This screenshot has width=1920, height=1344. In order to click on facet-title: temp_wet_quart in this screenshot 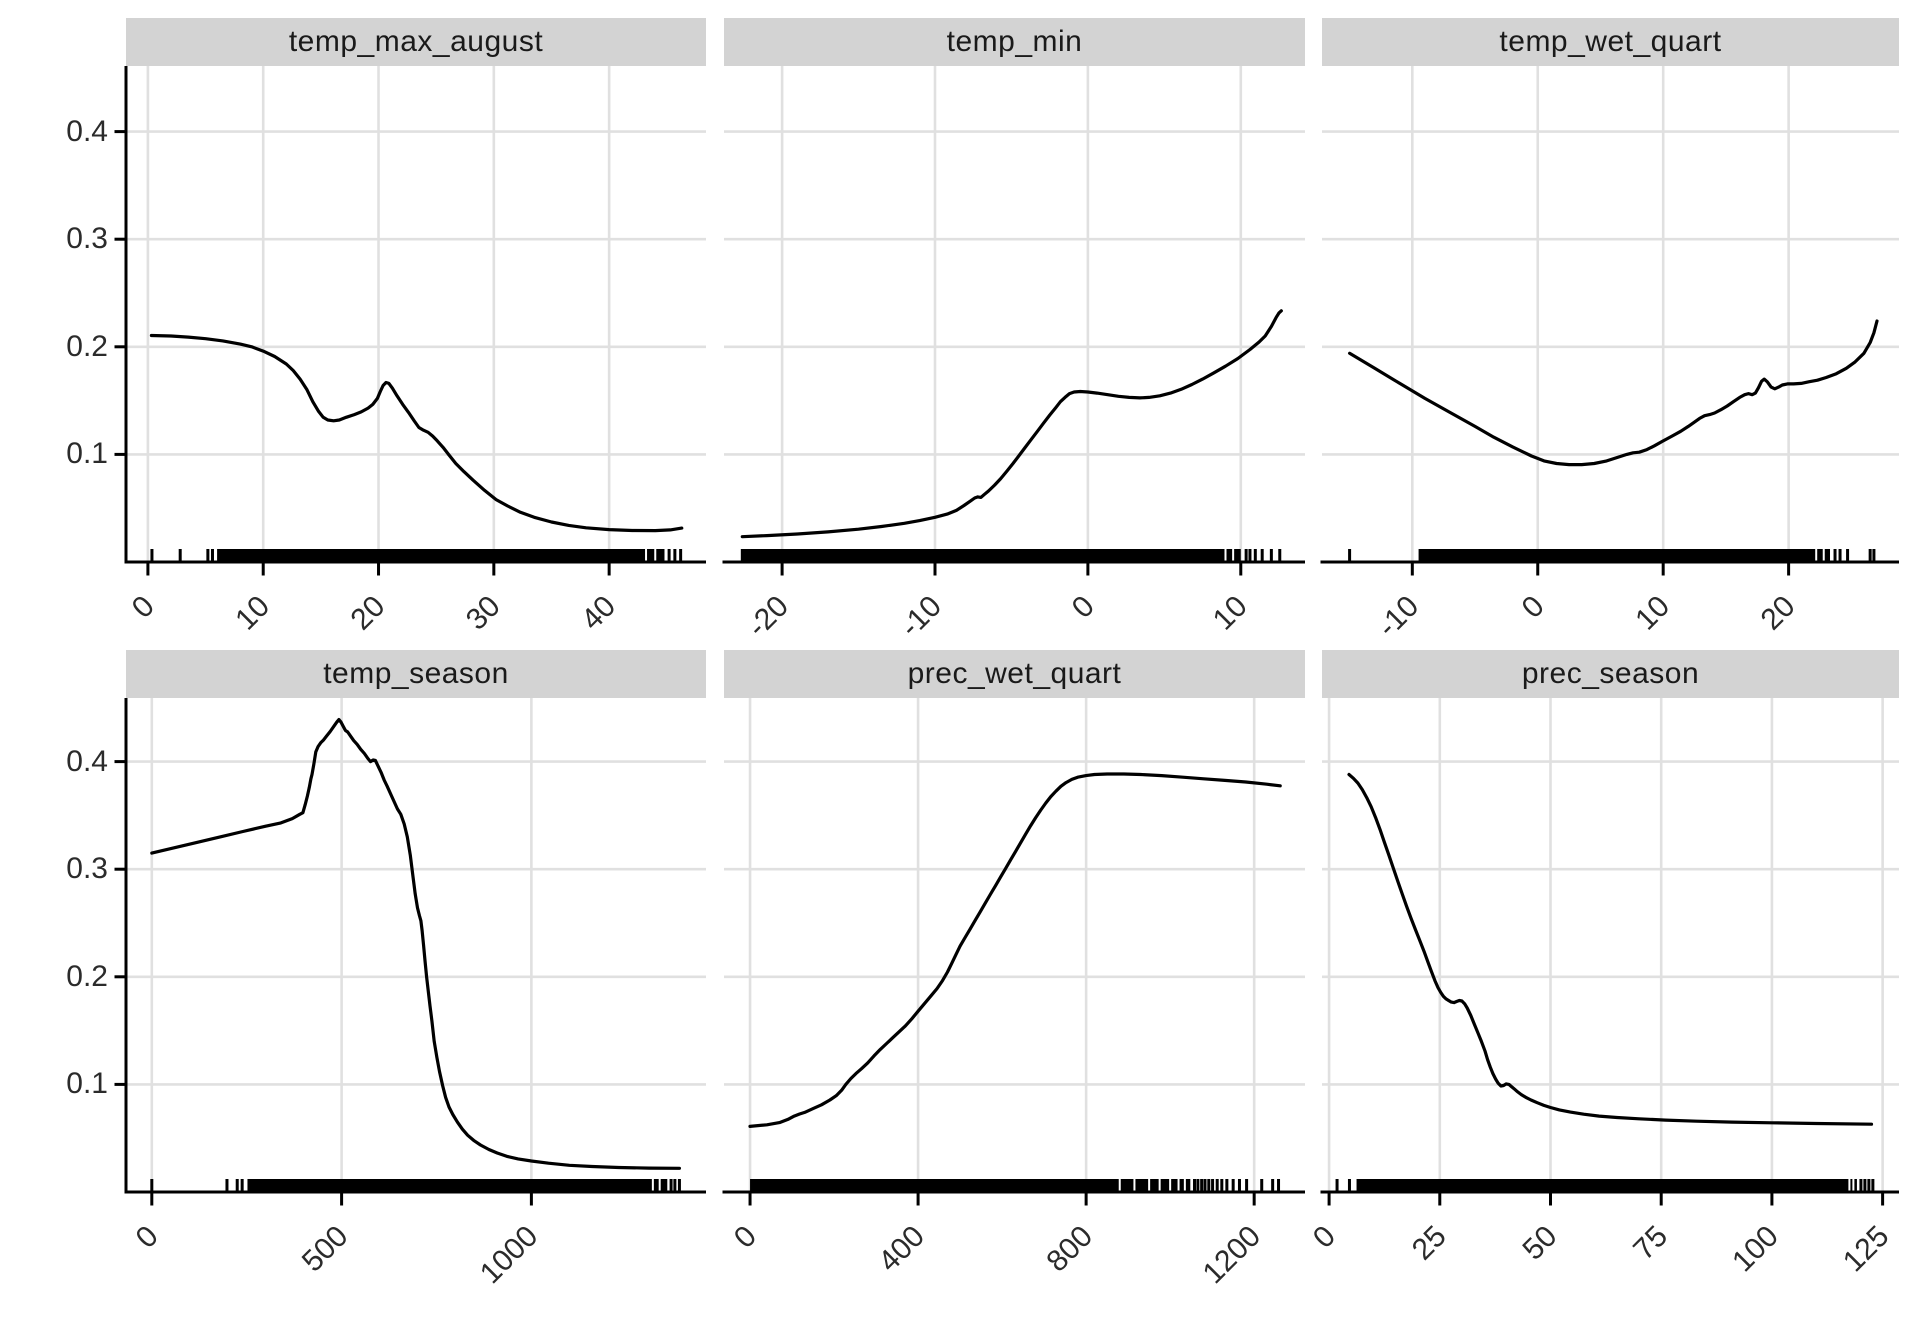, I will do `click(1610, 41)`.